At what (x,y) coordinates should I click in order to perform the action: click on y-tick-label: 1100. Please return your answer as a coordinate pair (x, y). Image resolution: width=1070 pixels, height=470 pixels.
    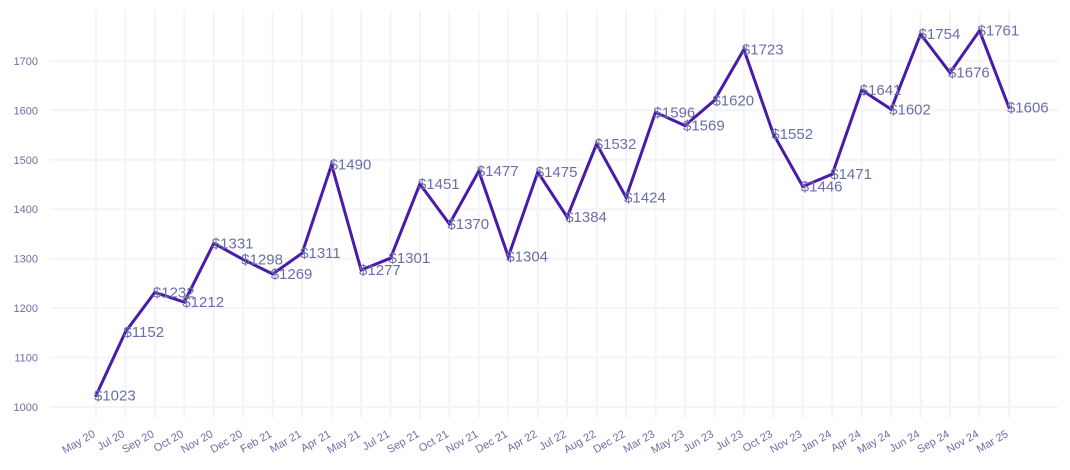
    Looking at the image, I should click on (26, 359).